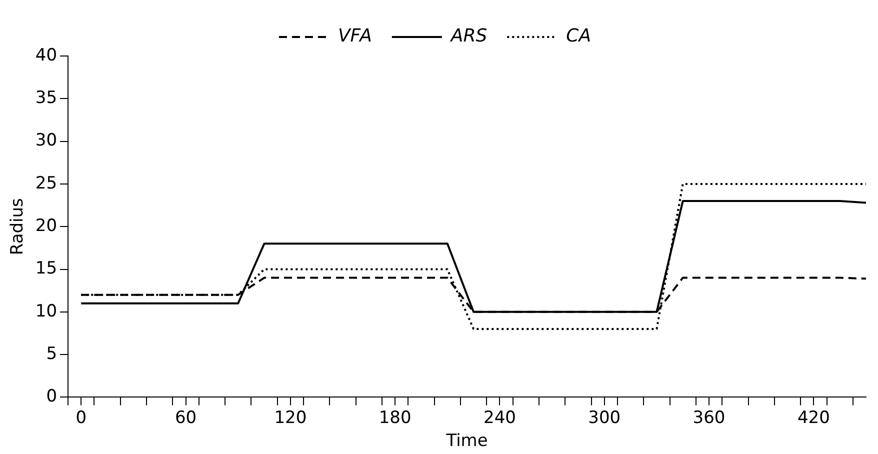  What do you see at coordinates (604, 418) in the screenshot?
I see `x-tick-label: 300` at bounding box center [604, 418].